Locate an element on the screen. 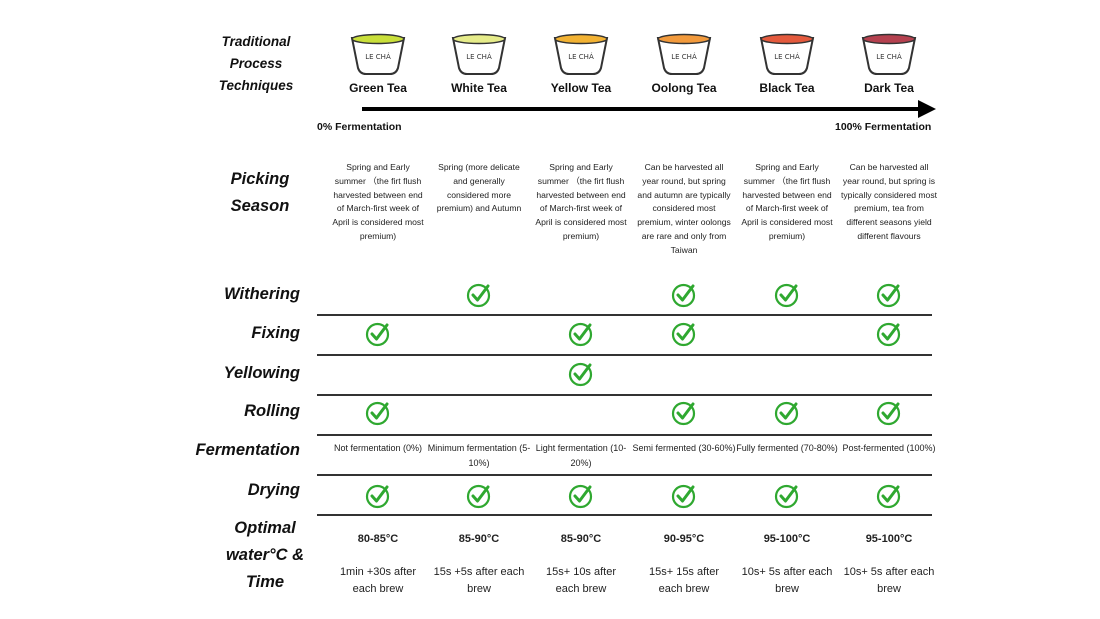  brew-time-cell: 15s+ 10s after each brew is located at coordinates (581, 580).